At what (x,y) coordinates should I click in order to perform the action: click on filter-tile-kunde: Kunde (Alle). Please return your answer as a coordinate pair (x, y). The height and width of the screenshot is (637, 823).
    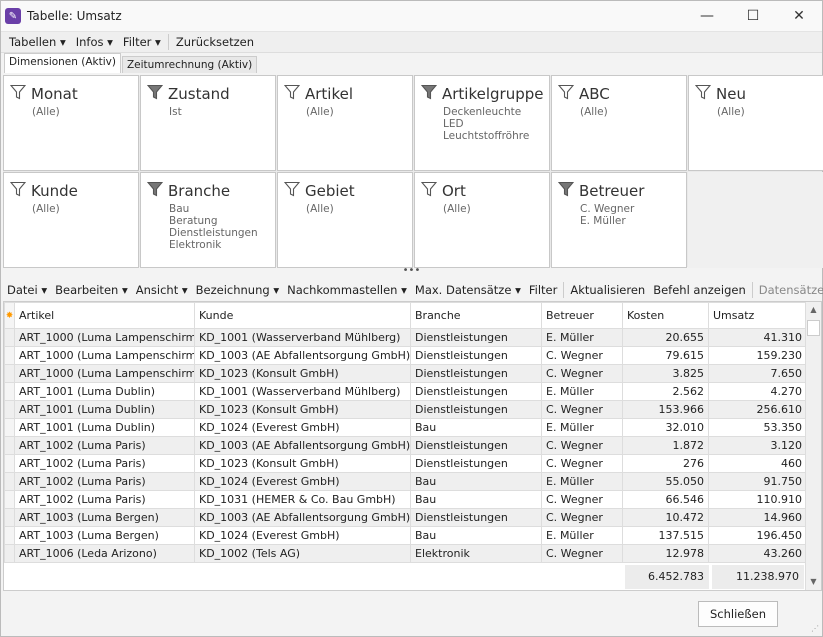
    Looking at the image, I should click on (71, 220).